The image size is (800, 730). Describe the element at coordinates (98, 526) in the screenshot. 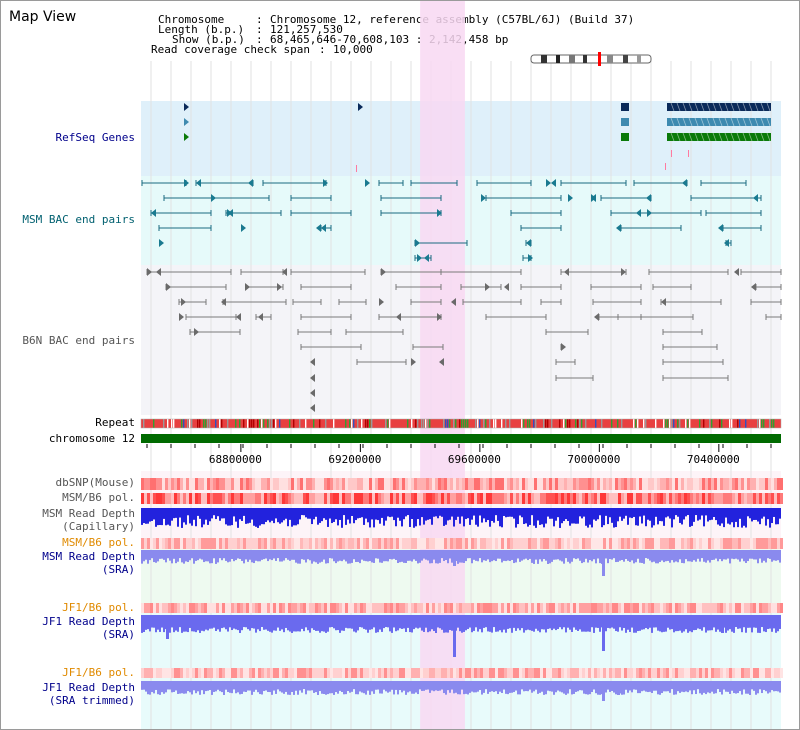

I see `track-label-msm-depth-capillary-sub: (Capillary)` at that location.